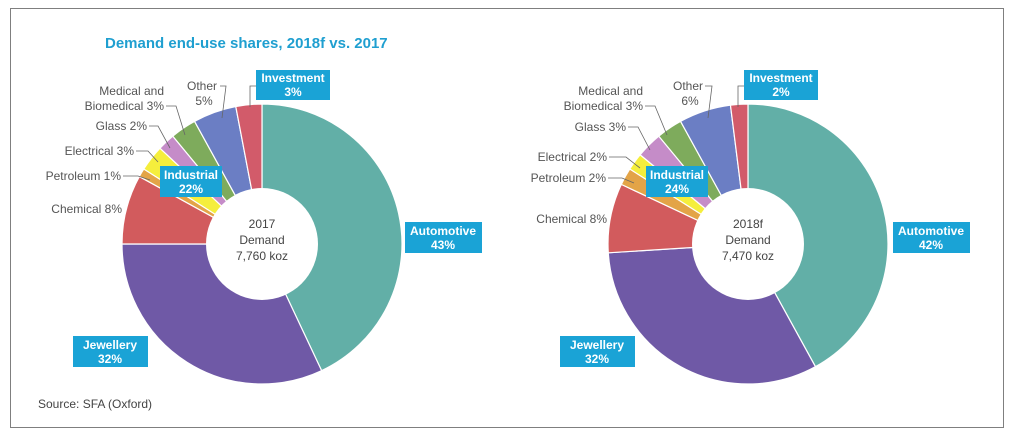 This screenshot has width=1024, height=439. What do you see at coordinates (601, 127) in the screenshot?
I see `glass-label: Glass 3%` at bounding box center [601, 127].